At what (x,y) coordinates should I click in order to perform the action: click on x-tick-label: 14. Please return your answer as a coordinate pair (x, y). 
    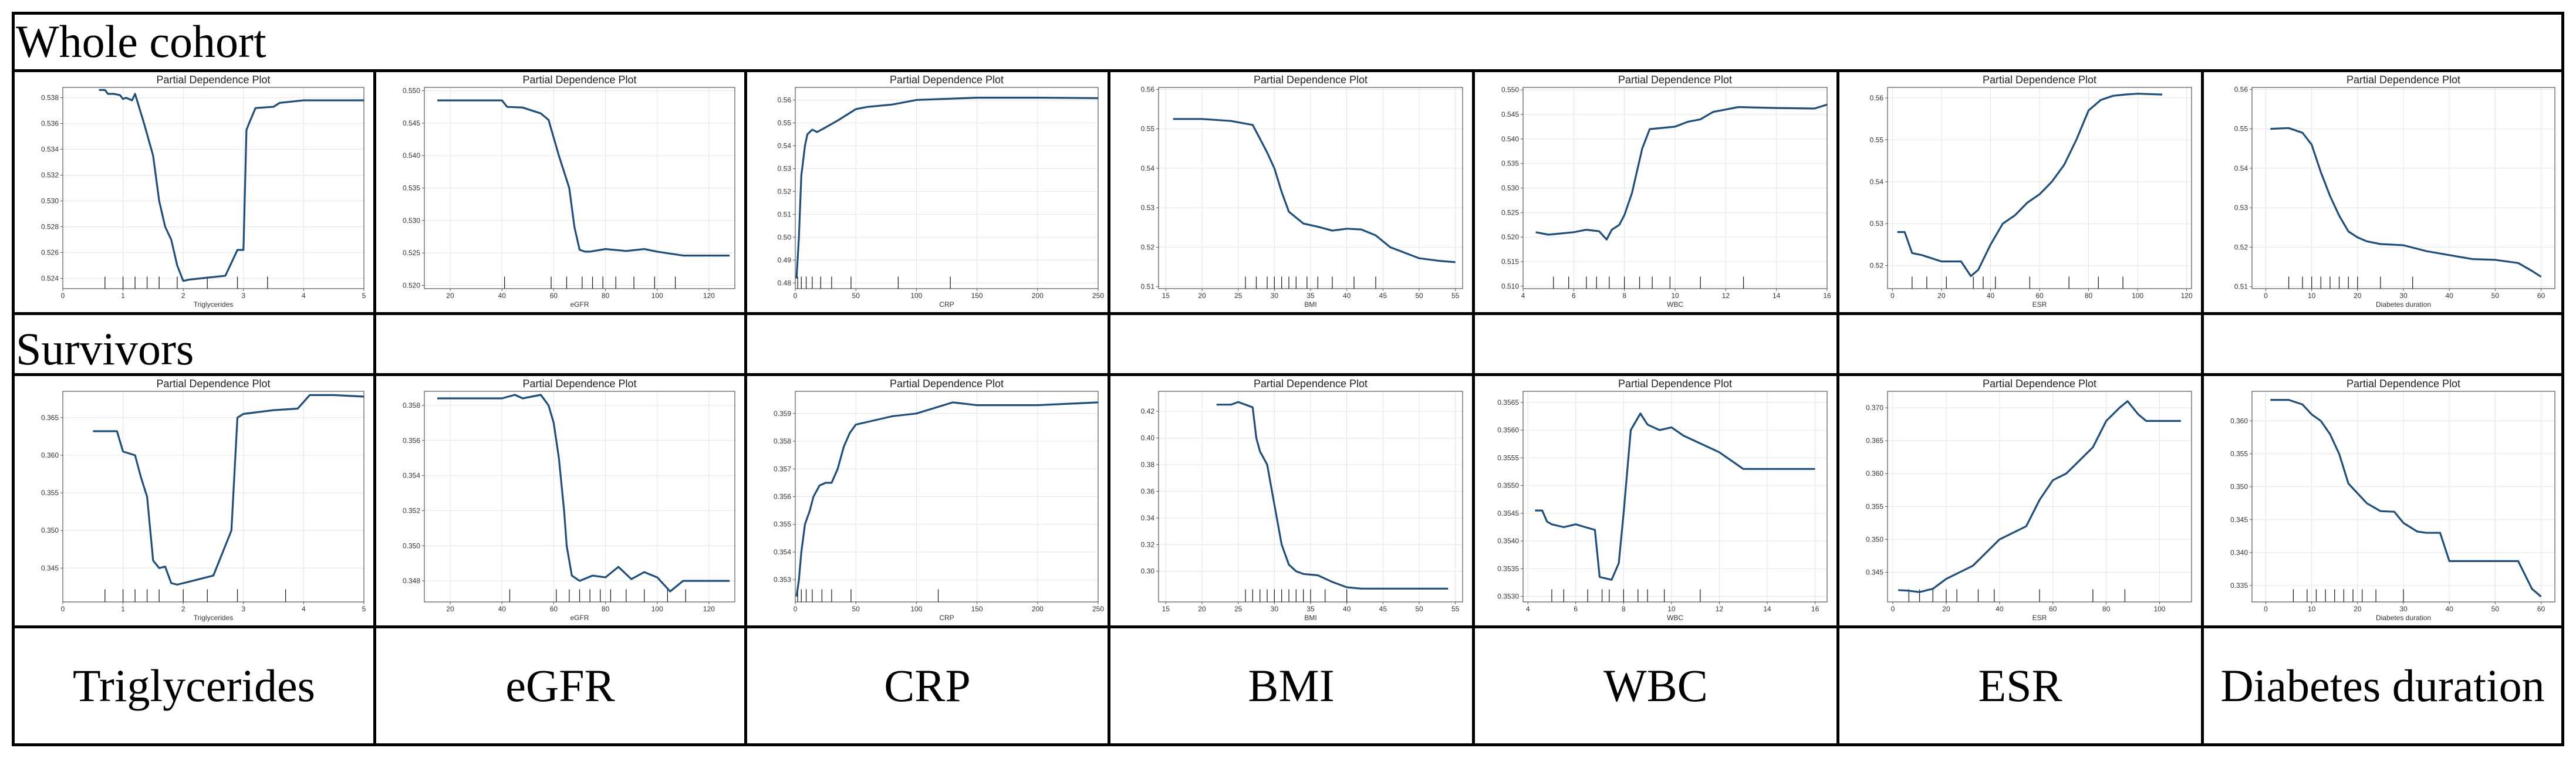
    Looking at the image, I should click on (1777, 296).